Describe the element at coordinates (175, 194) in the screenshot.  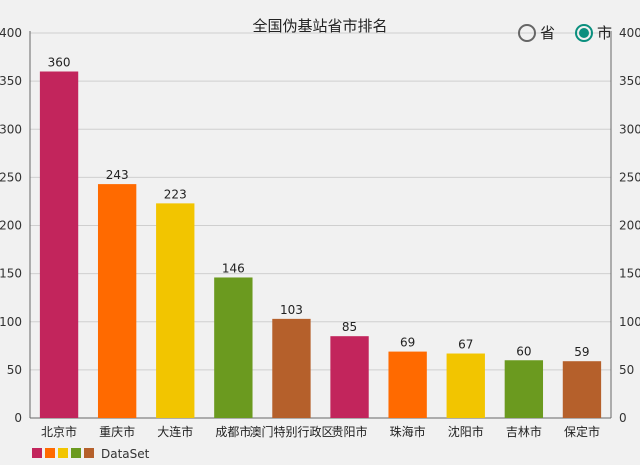
I see `data-label-2: 223` at that location.